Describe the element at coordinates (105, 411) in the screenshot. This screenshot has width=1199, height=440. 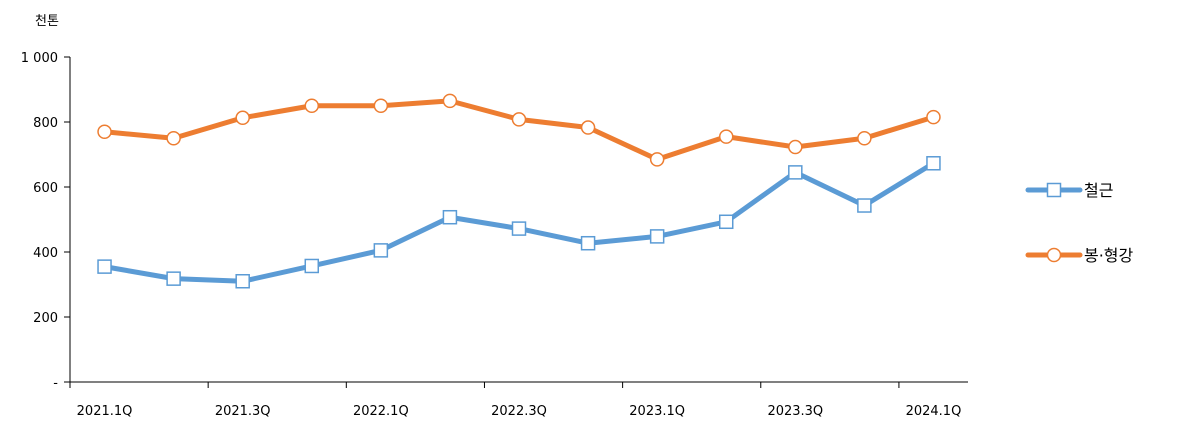
I see `x-tick-label: 2021.1Q` at that location.